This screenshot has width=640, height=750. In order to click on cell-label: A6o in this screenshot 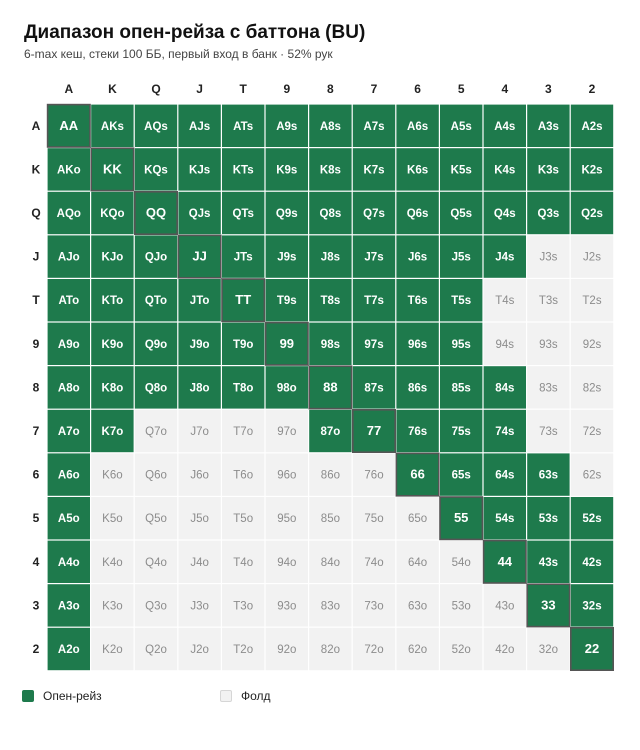, I will do `click(69, 476)`.